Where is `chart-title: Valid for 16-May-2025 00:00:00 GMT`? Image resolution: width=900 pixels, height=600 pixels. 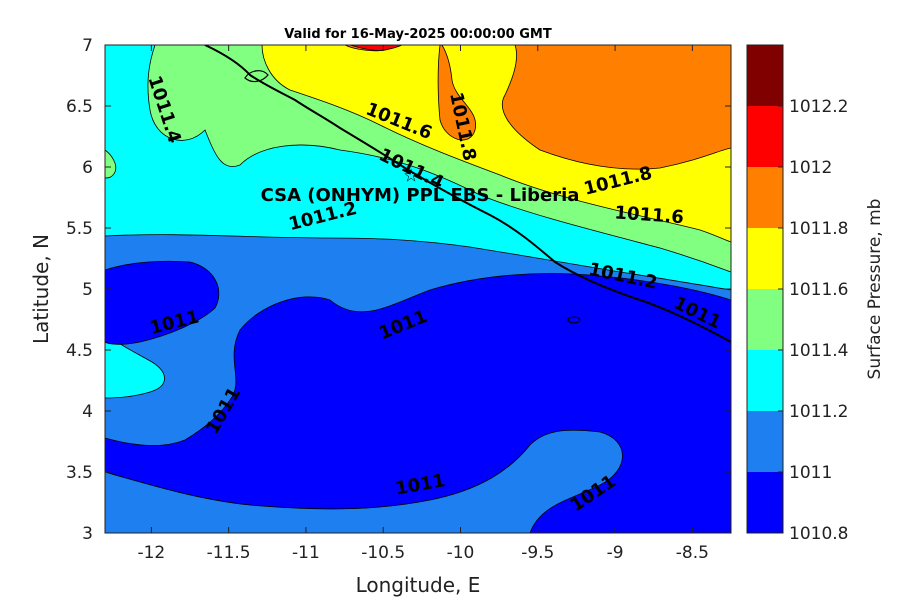 chart-title: Valid for 16-May-2025 00:00:00 GMT is located at coordinates (418, 34).